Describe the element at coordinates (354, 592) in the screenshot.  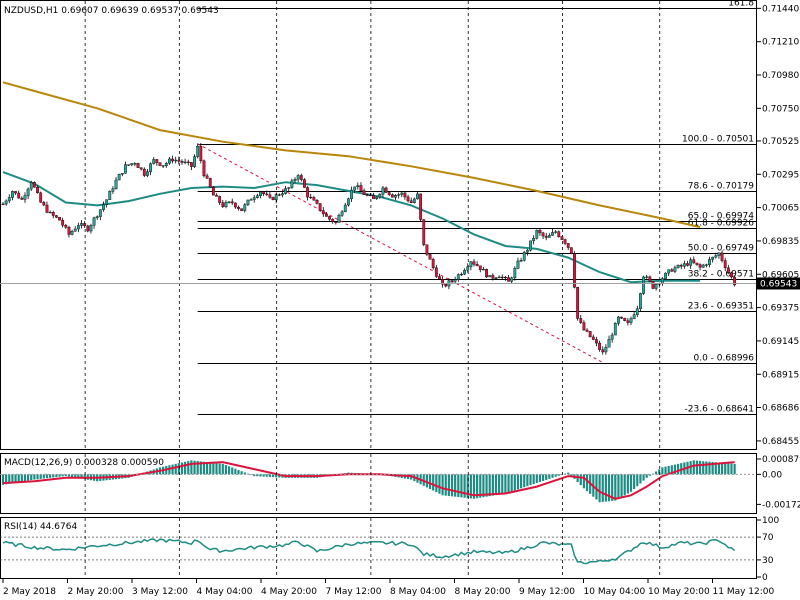
I see `x-tick-label: 7 May 12:00` at that location.